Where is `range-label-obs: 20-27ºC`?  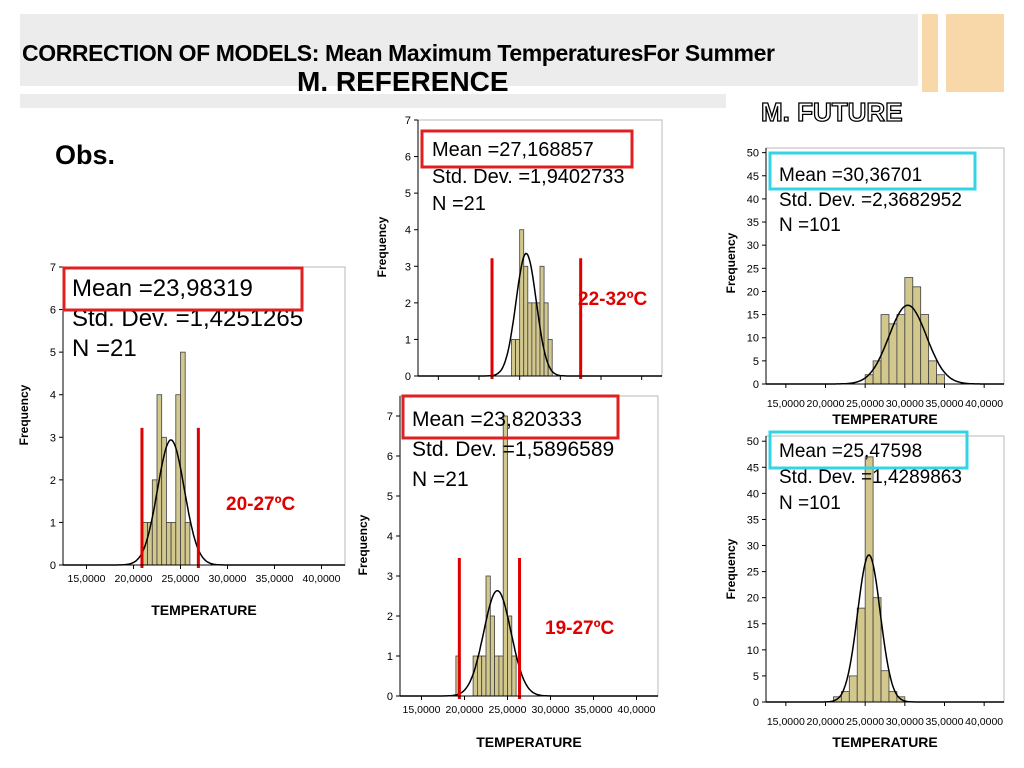
range-label-obs: 20-27ºC is located at coordinates (261, 504).